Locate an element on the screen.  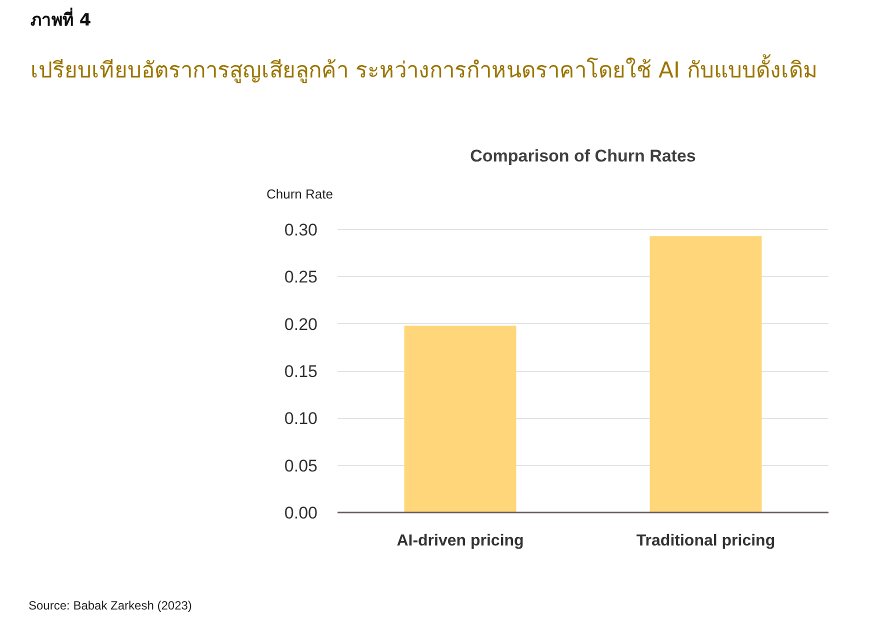
y-tick-label: 0.00 is located at coordinates (301, 513).